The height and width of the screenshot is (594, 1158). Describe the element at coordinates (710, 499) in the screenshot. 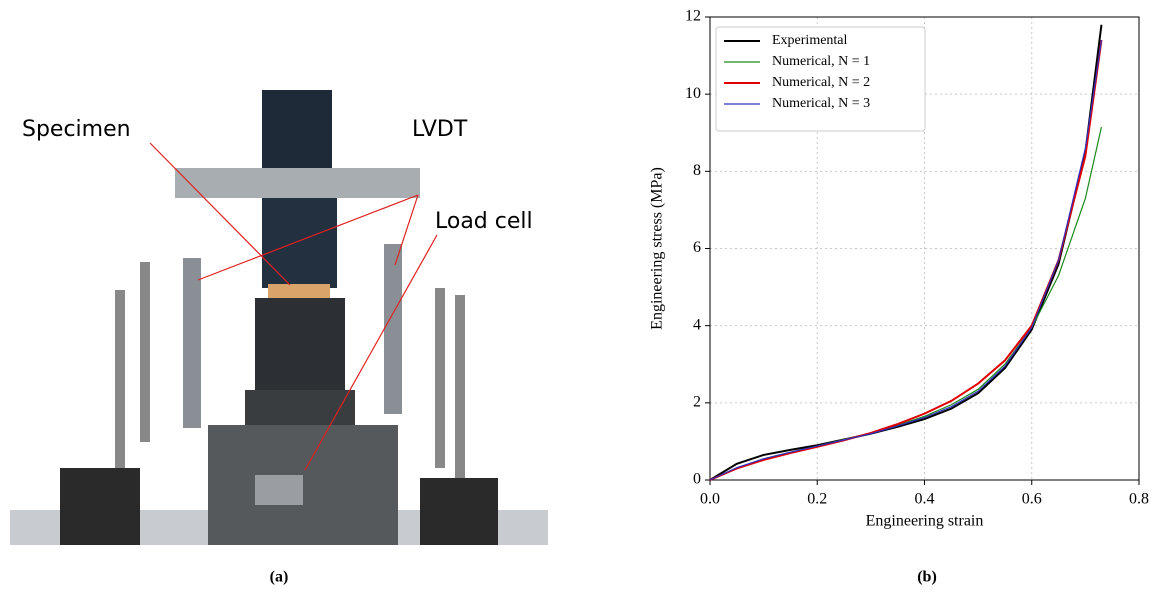

I see `x-tick-label: 0.0` at that location.